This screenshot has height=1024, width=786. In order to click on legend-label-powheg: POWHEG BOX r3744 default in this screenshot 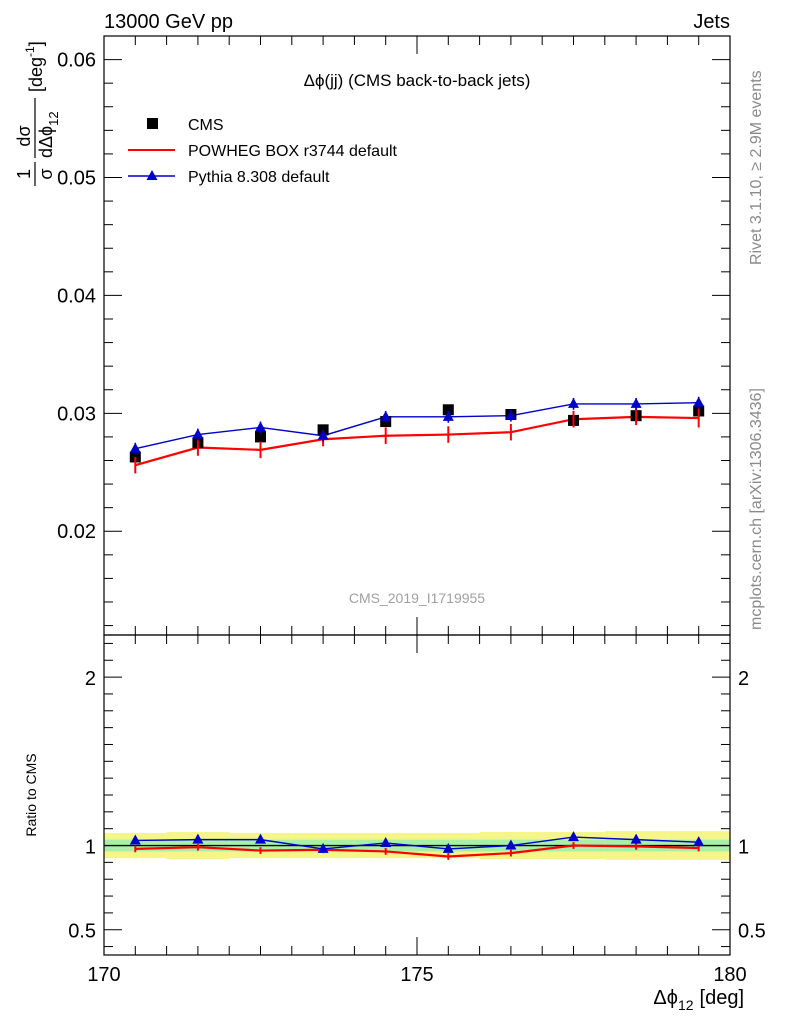, I will do `click(293, 151)`.